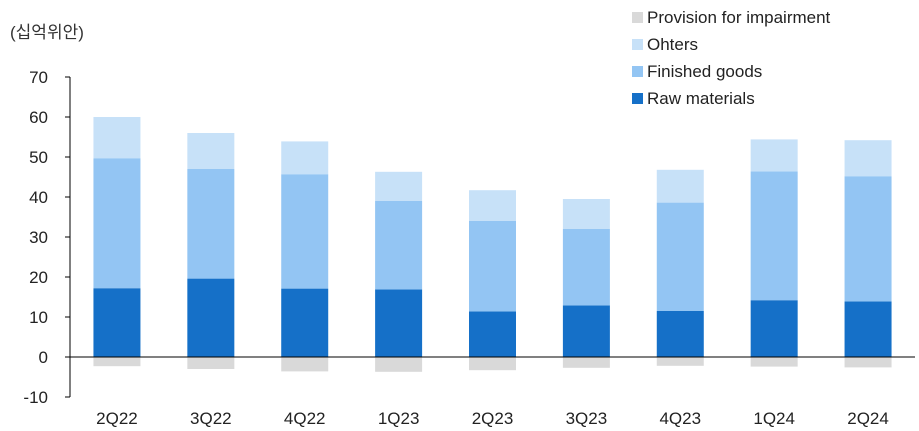 Image resolution: width=919 pixels, height=431 pixels. Describe the element at coordinates (43, 357) in the screenshot. I see `y-tick-label: 0` at that location.